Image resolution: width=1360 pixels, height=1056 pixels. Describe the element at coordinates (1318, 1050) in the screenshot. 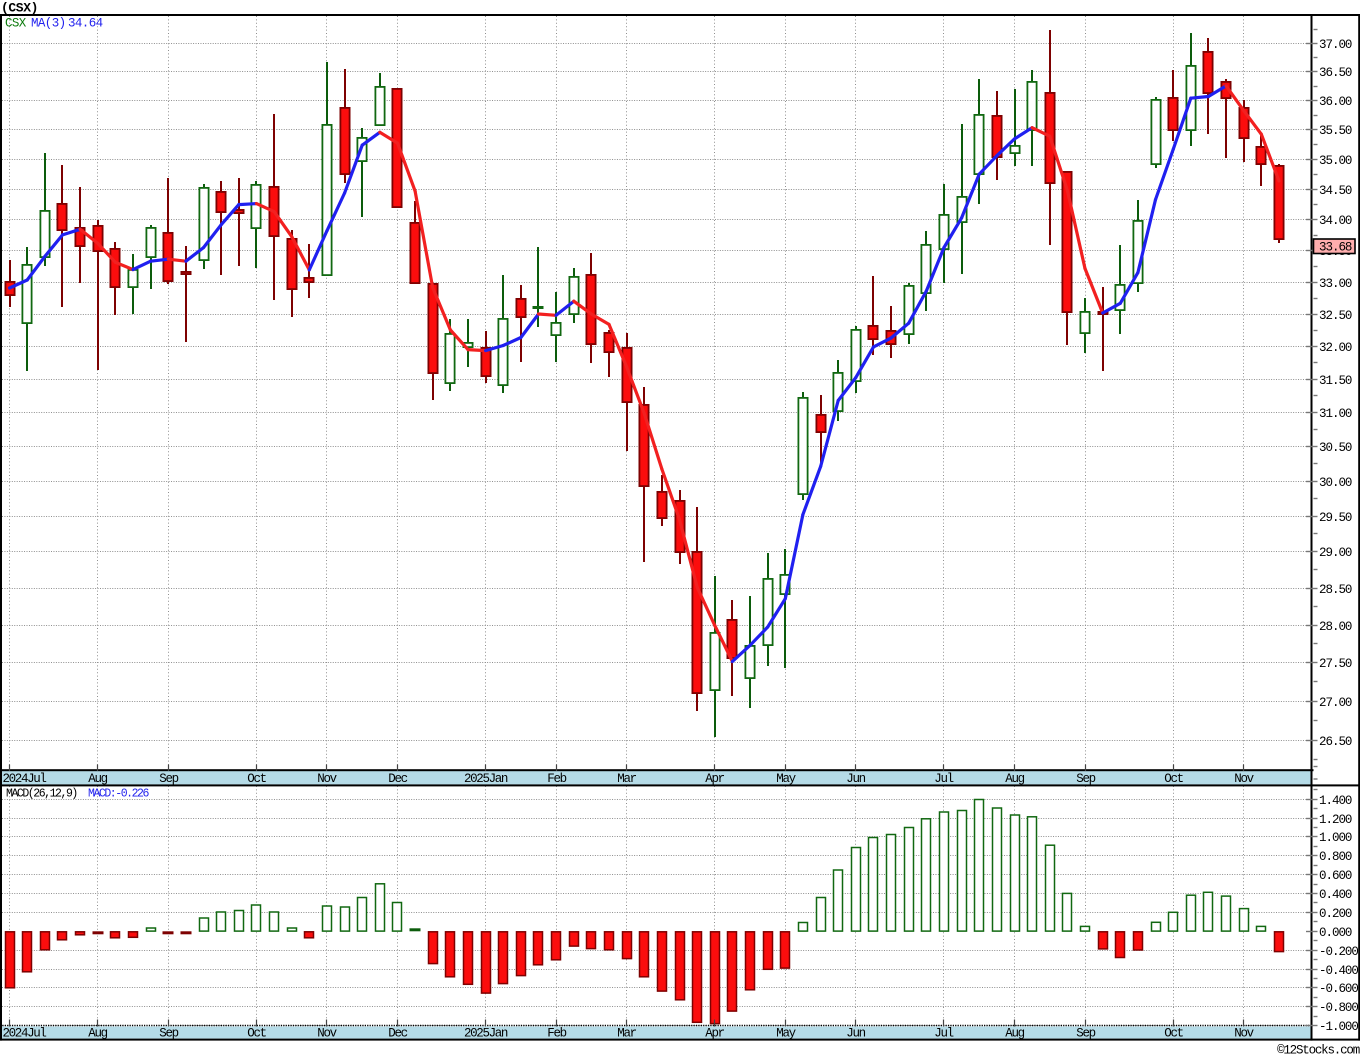

I see `svg-text: ©12Stocks.com` at that location.